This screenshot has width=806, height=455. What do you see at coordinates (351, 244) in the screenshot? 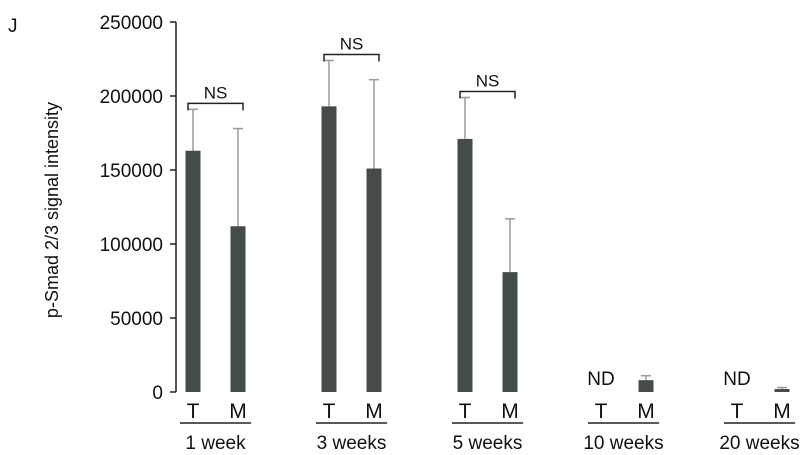
I see `bar-group: T M 3 weeks NS` at bounding box center [351, 244].